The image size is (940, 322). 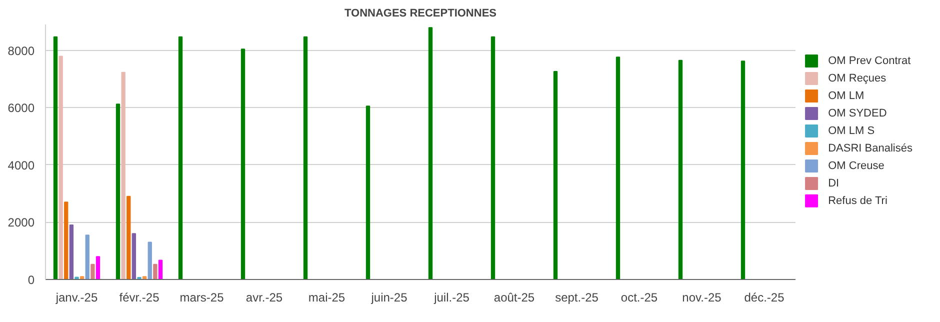 I want to click on legend-label: OM SYDED, so click(x=857, y=114).